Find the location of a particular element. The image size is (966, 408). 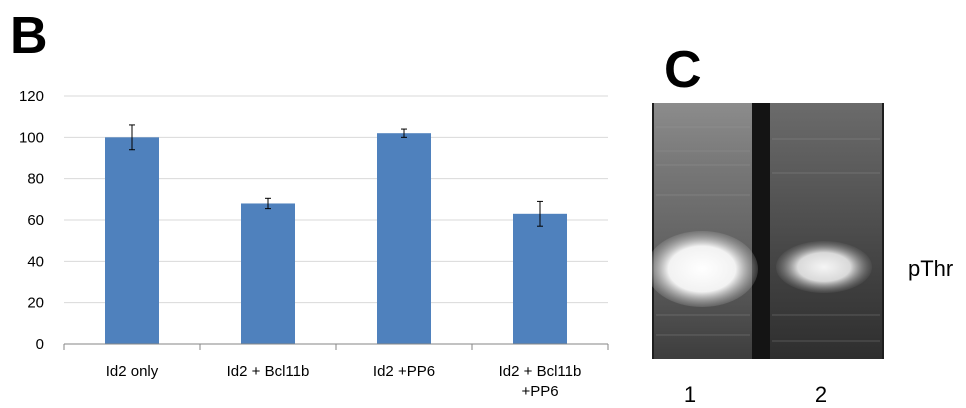

lane-1-band is located at coordinates (705, 269).